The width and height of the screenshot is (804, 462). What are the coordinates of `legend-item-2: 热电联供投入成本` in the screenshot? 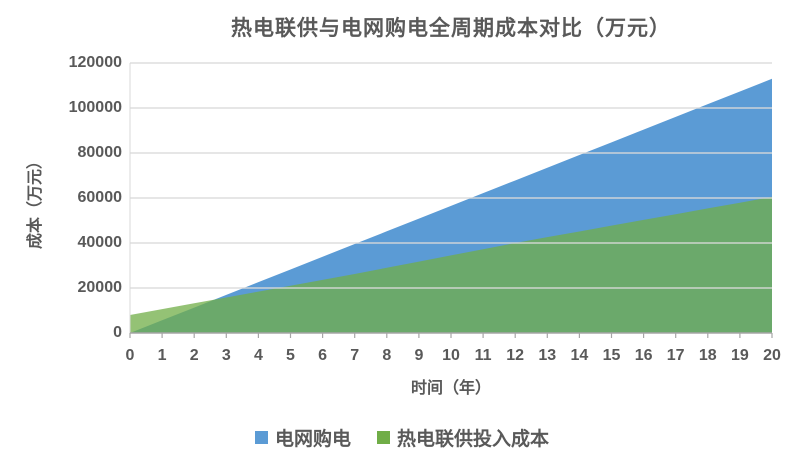 It's located at (463, 437).